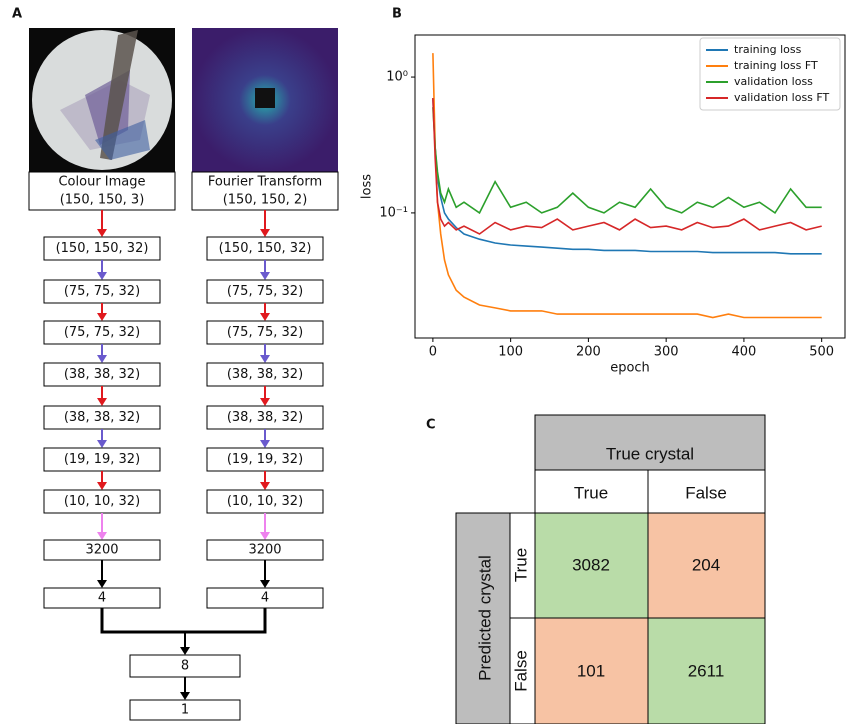 This screenshot has height=724, width=855. I want to click on legend-label: training loss FT, so click(776, 65).